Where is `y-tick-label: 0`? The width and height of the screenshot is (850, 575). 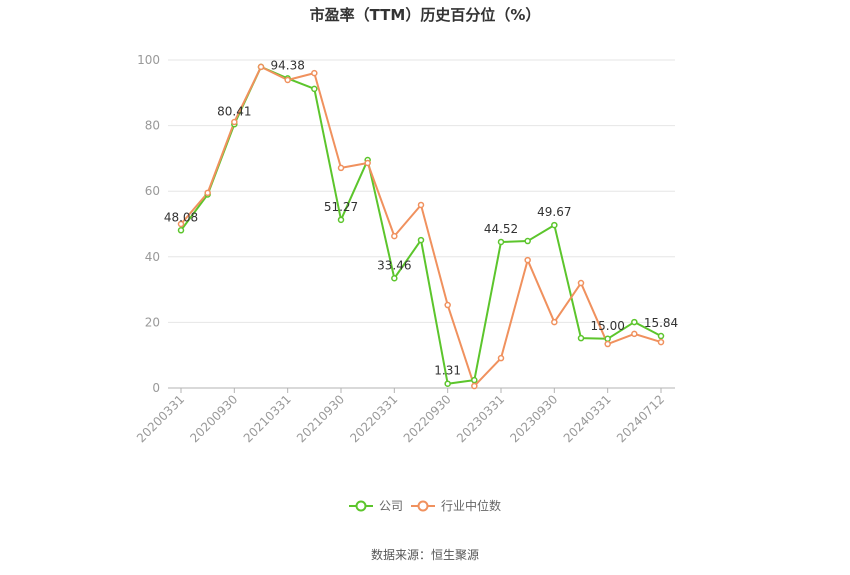
y-tick-label: 0 is located at coordinates (156, 388).